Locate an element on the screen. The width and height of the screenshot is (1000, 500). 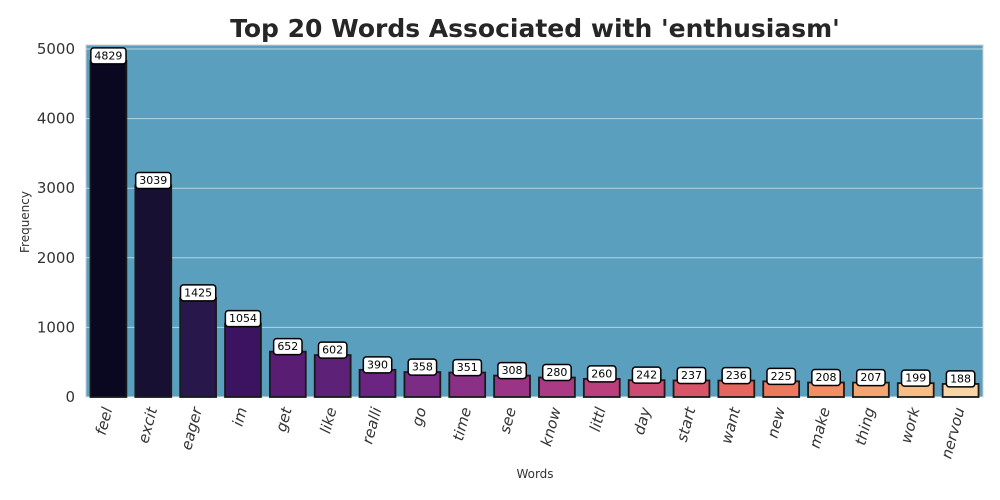
data-label-text: 208 is located at coordinates (826, 377).